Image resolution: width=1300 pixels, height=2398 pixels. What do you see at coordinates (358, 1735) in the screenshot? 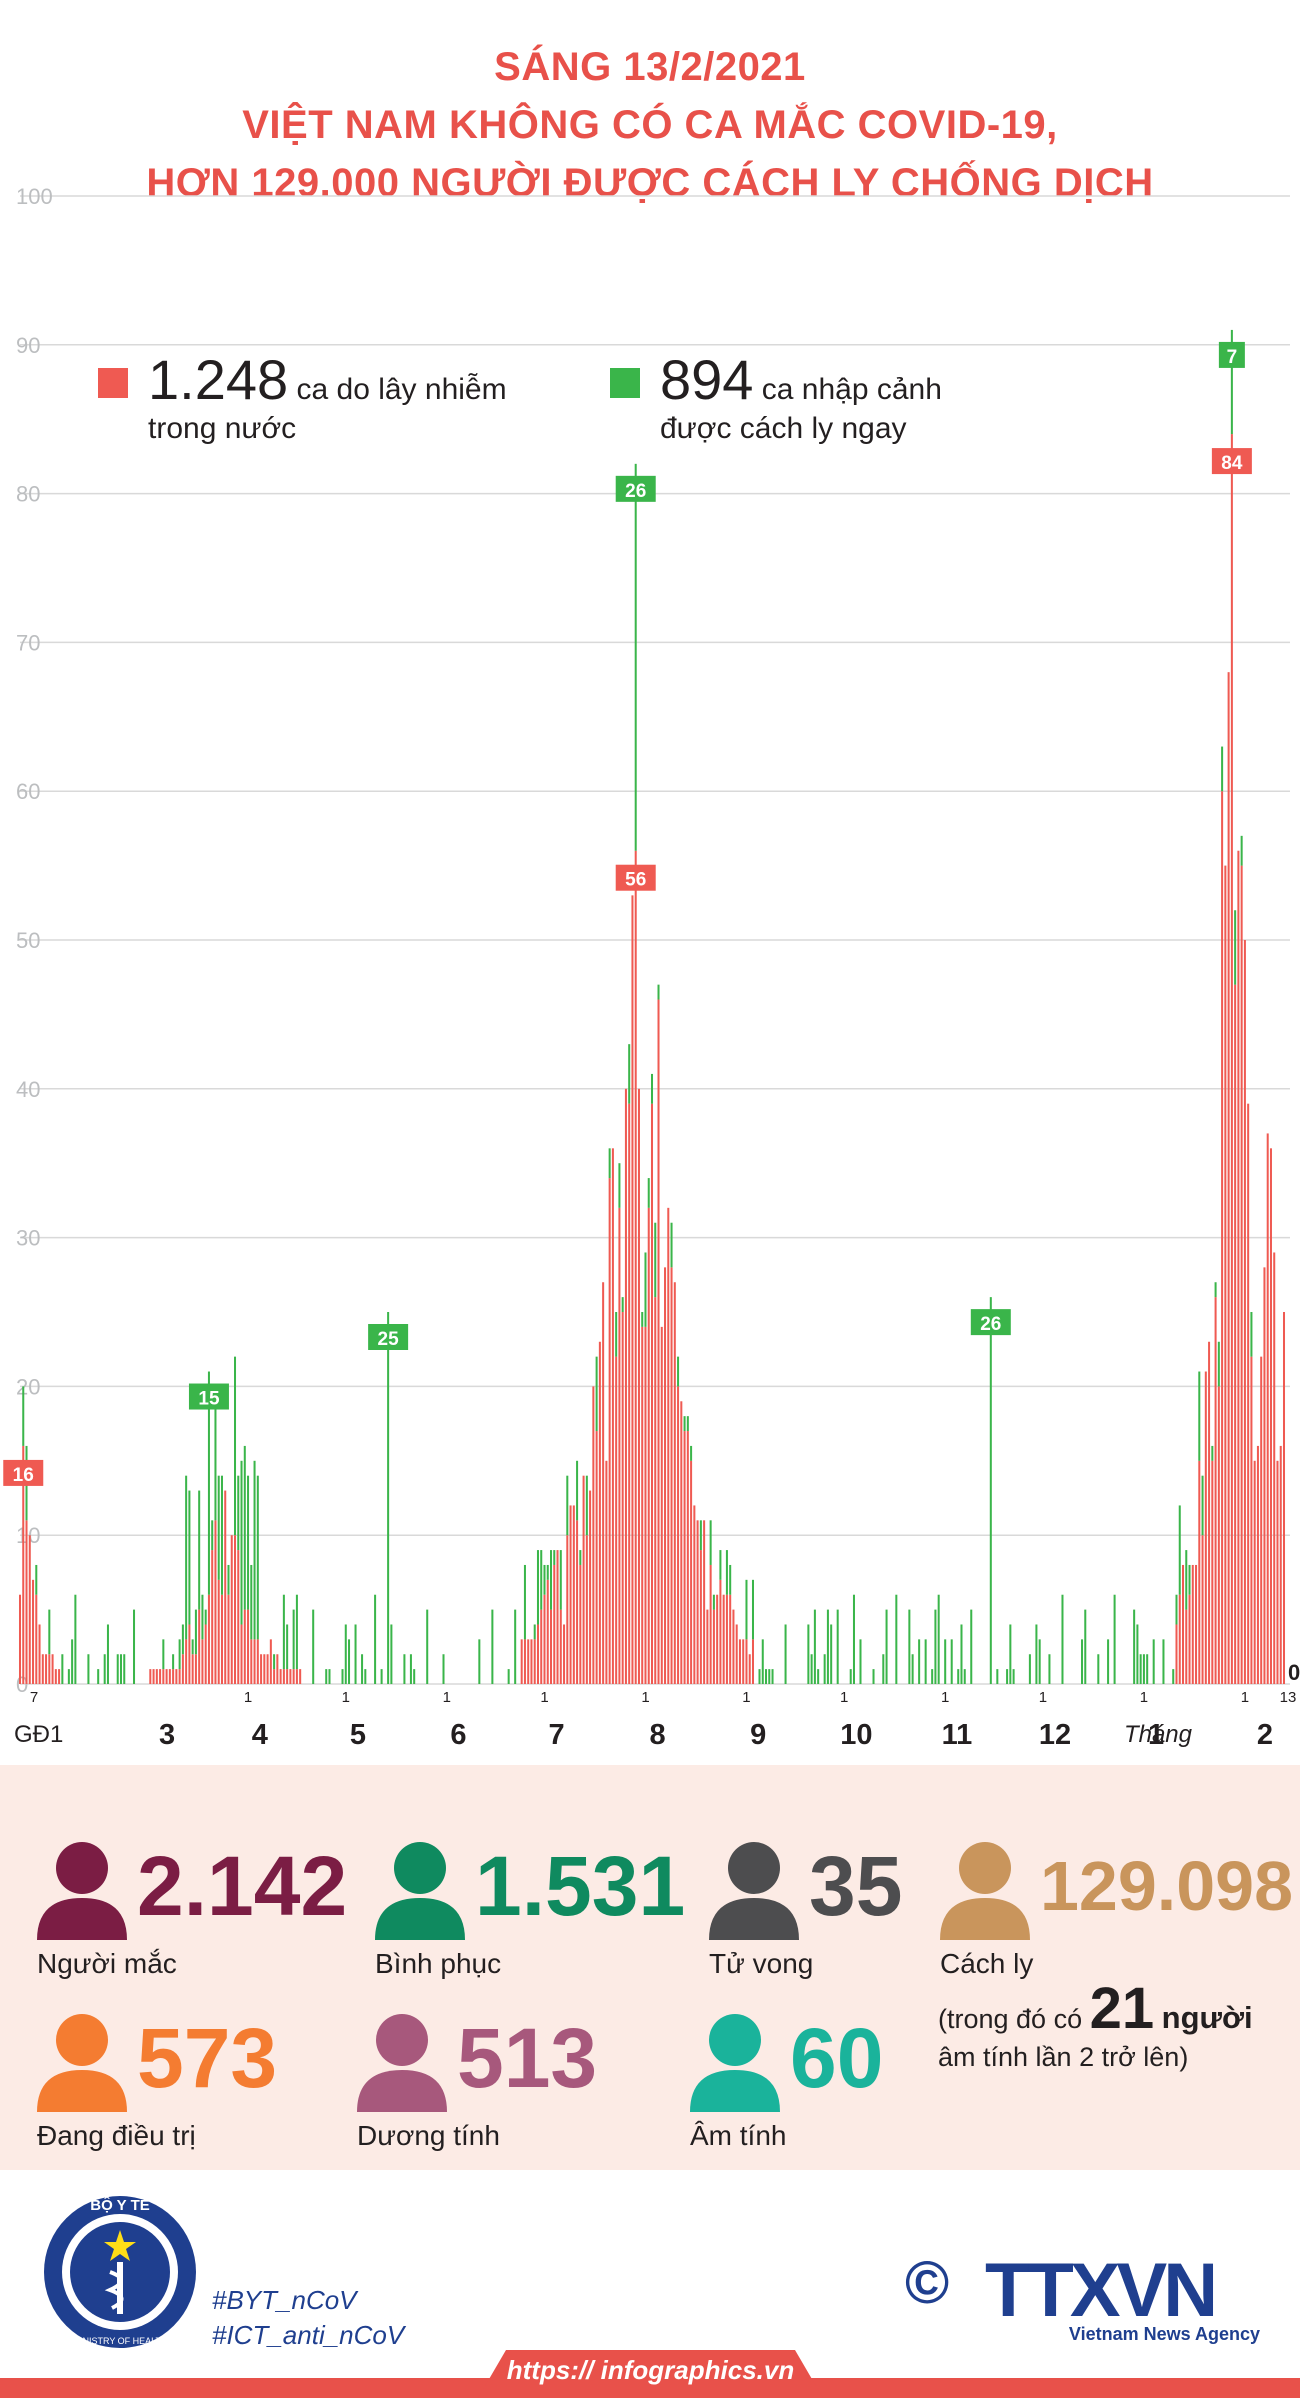
I see `x-month-label: 5` at bounding box center [358, 1735].